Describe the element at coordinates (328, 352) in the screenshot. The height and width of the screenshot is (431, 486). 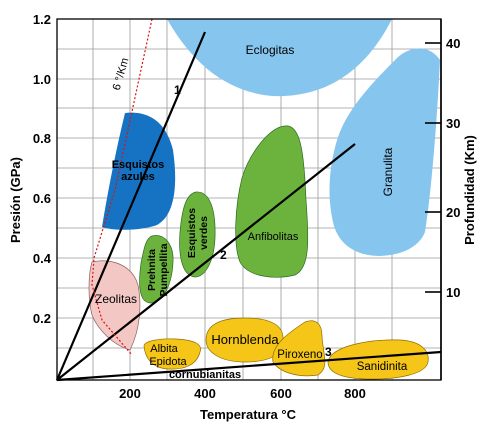
I see `trajectory-label-3: 3` at that location.